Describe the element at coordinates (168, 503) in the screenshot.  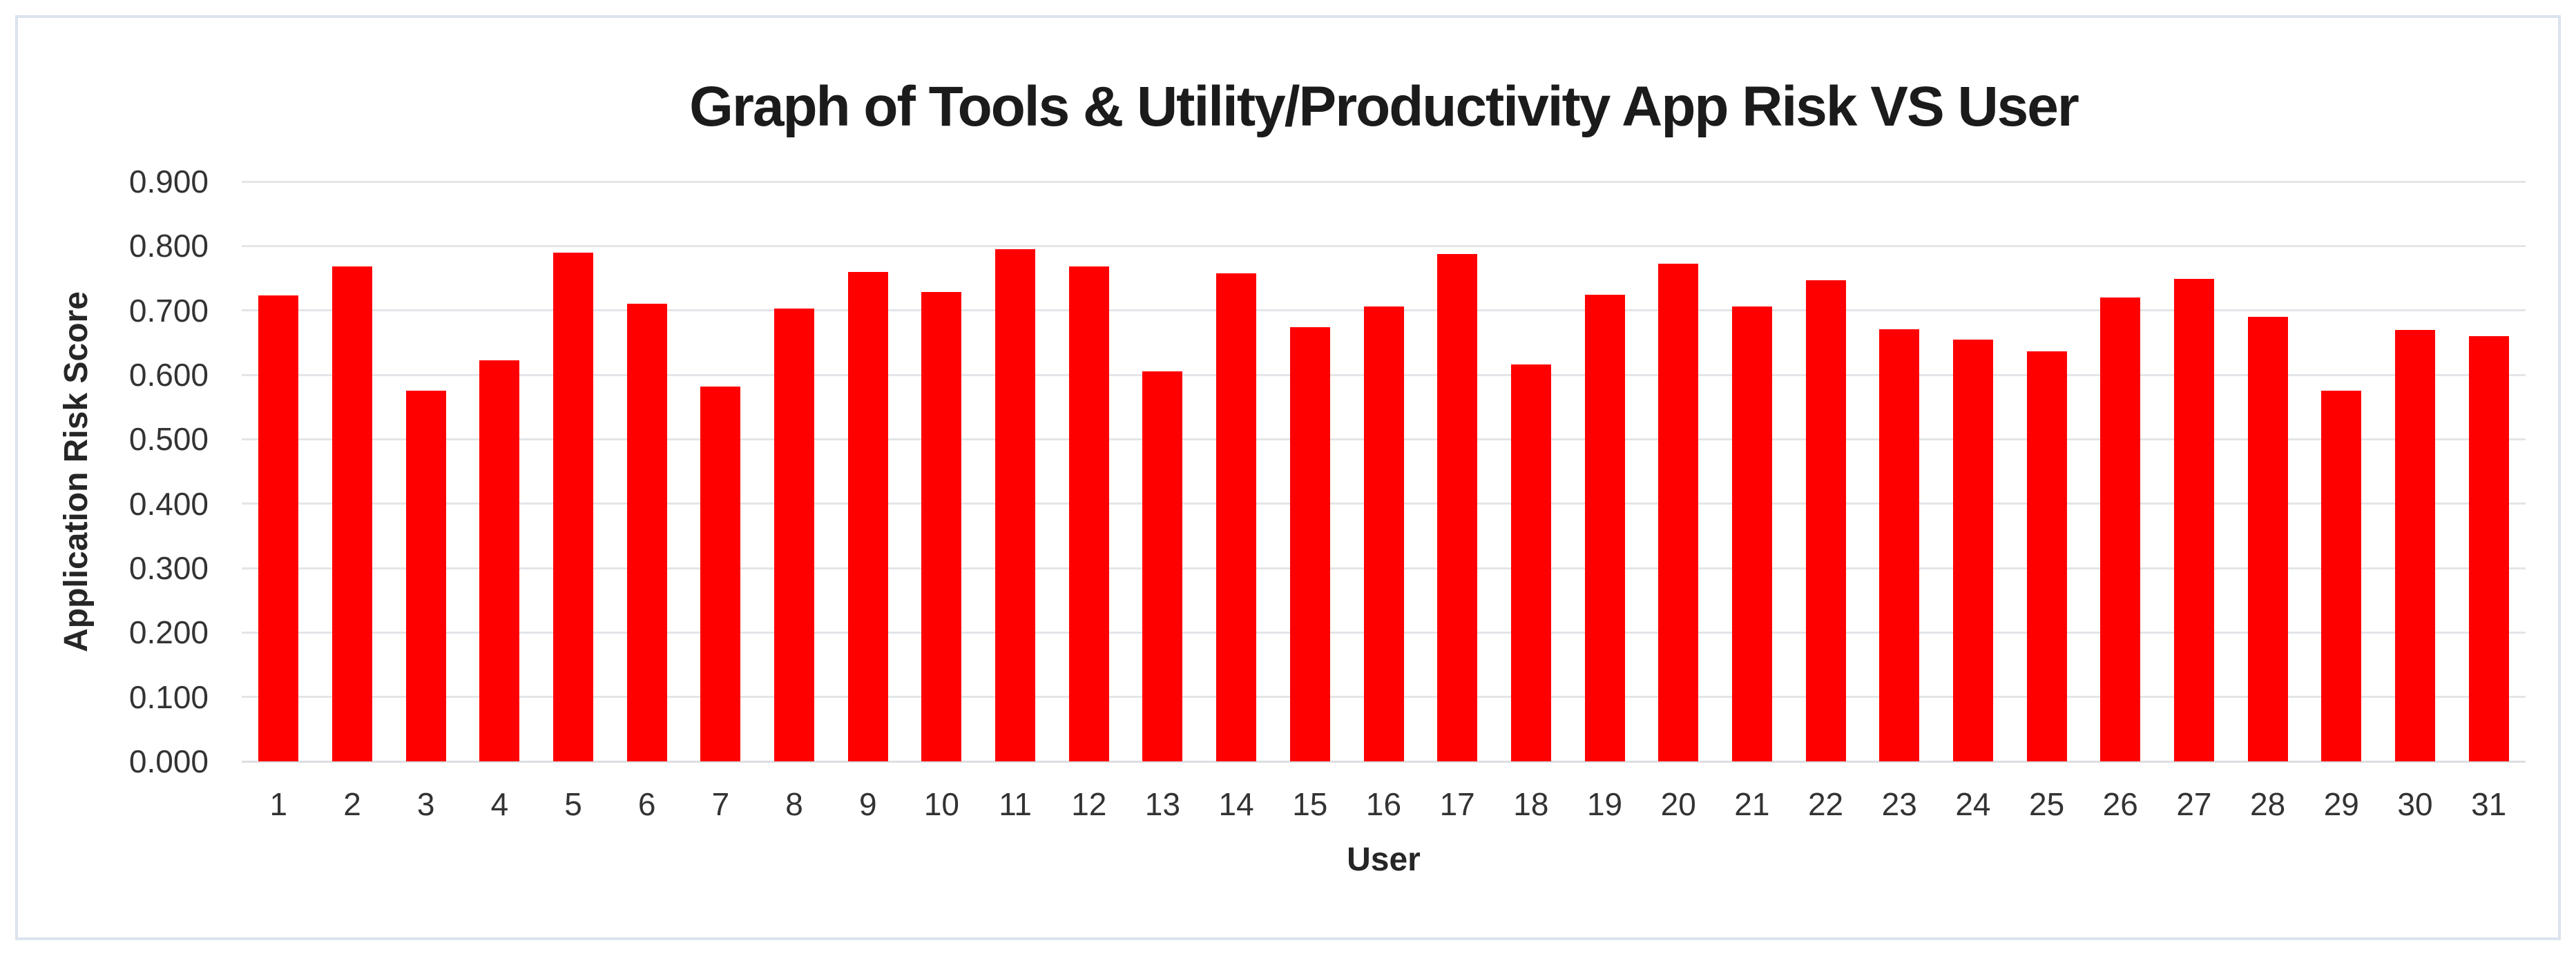
I see `y-tick-label: 0.400` at that location.